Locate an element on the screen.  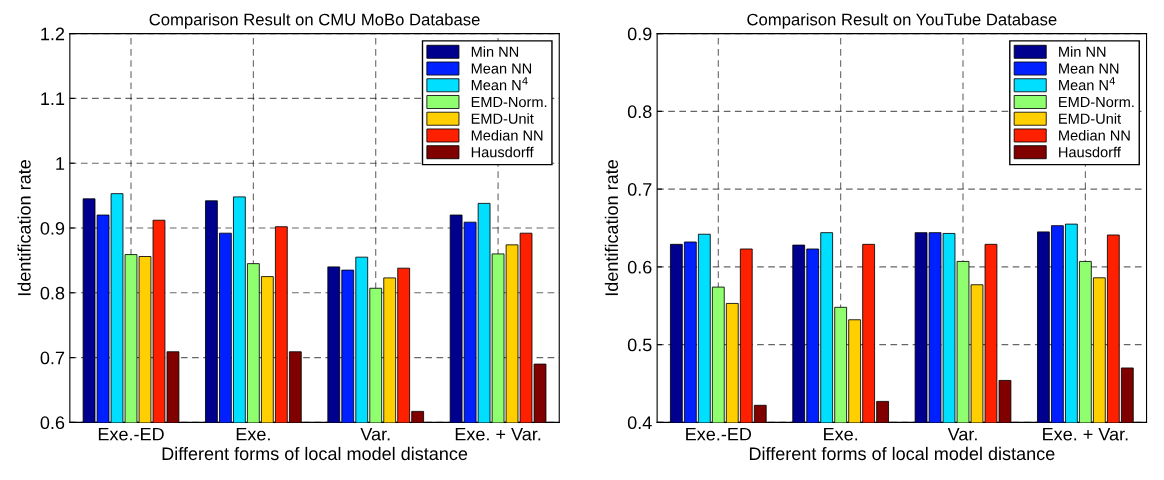
chart-title: Comparison Result on YouTube Database is located at coordinates (902, 21).